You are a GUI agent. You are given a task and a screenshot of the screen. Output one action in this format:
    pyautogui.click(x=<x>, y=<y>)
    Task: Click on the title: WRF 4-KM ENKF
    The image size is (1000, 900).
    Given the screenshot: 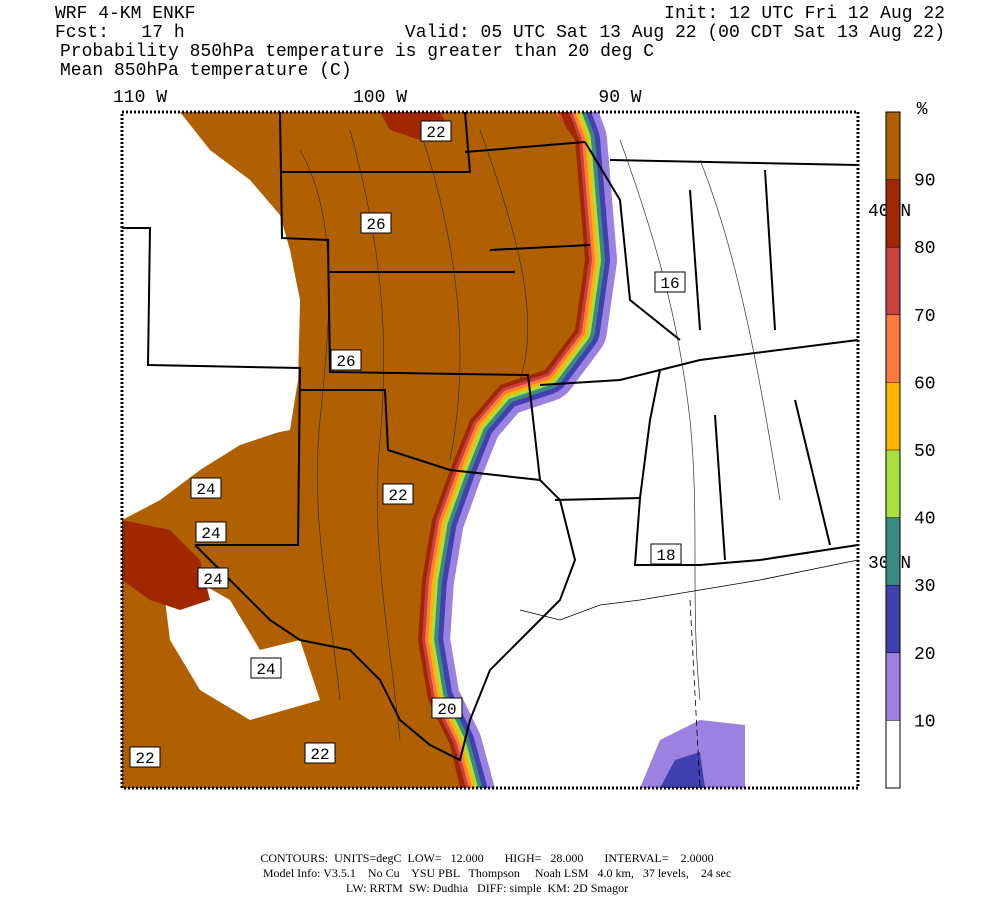 What is the action you would take?
    pyautogui.click(x=125, y=14)
    